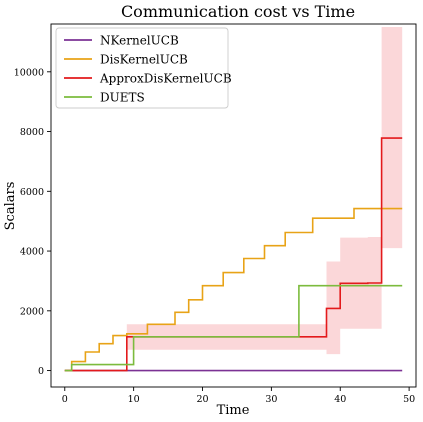  I want to click on chart-title: Communication cost vs Time, so click(238, 11).